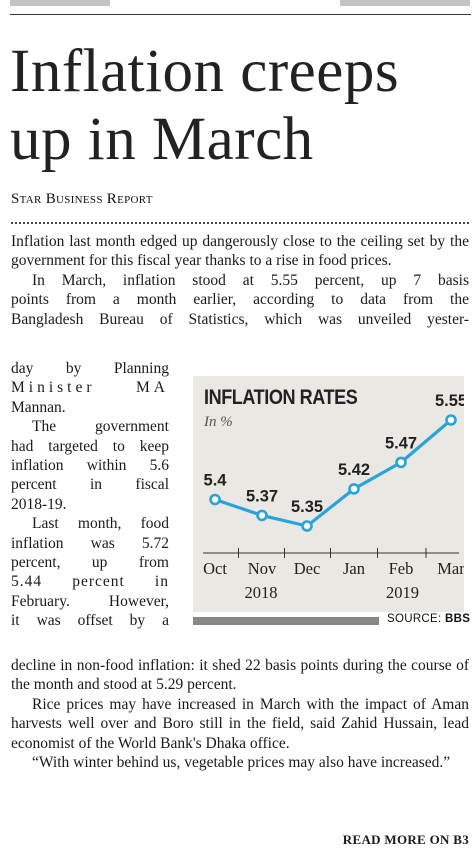 The height and width of the screenshot is (854, 475). I want to click on x-tick-label-jan: Jan, so click(354, 568).